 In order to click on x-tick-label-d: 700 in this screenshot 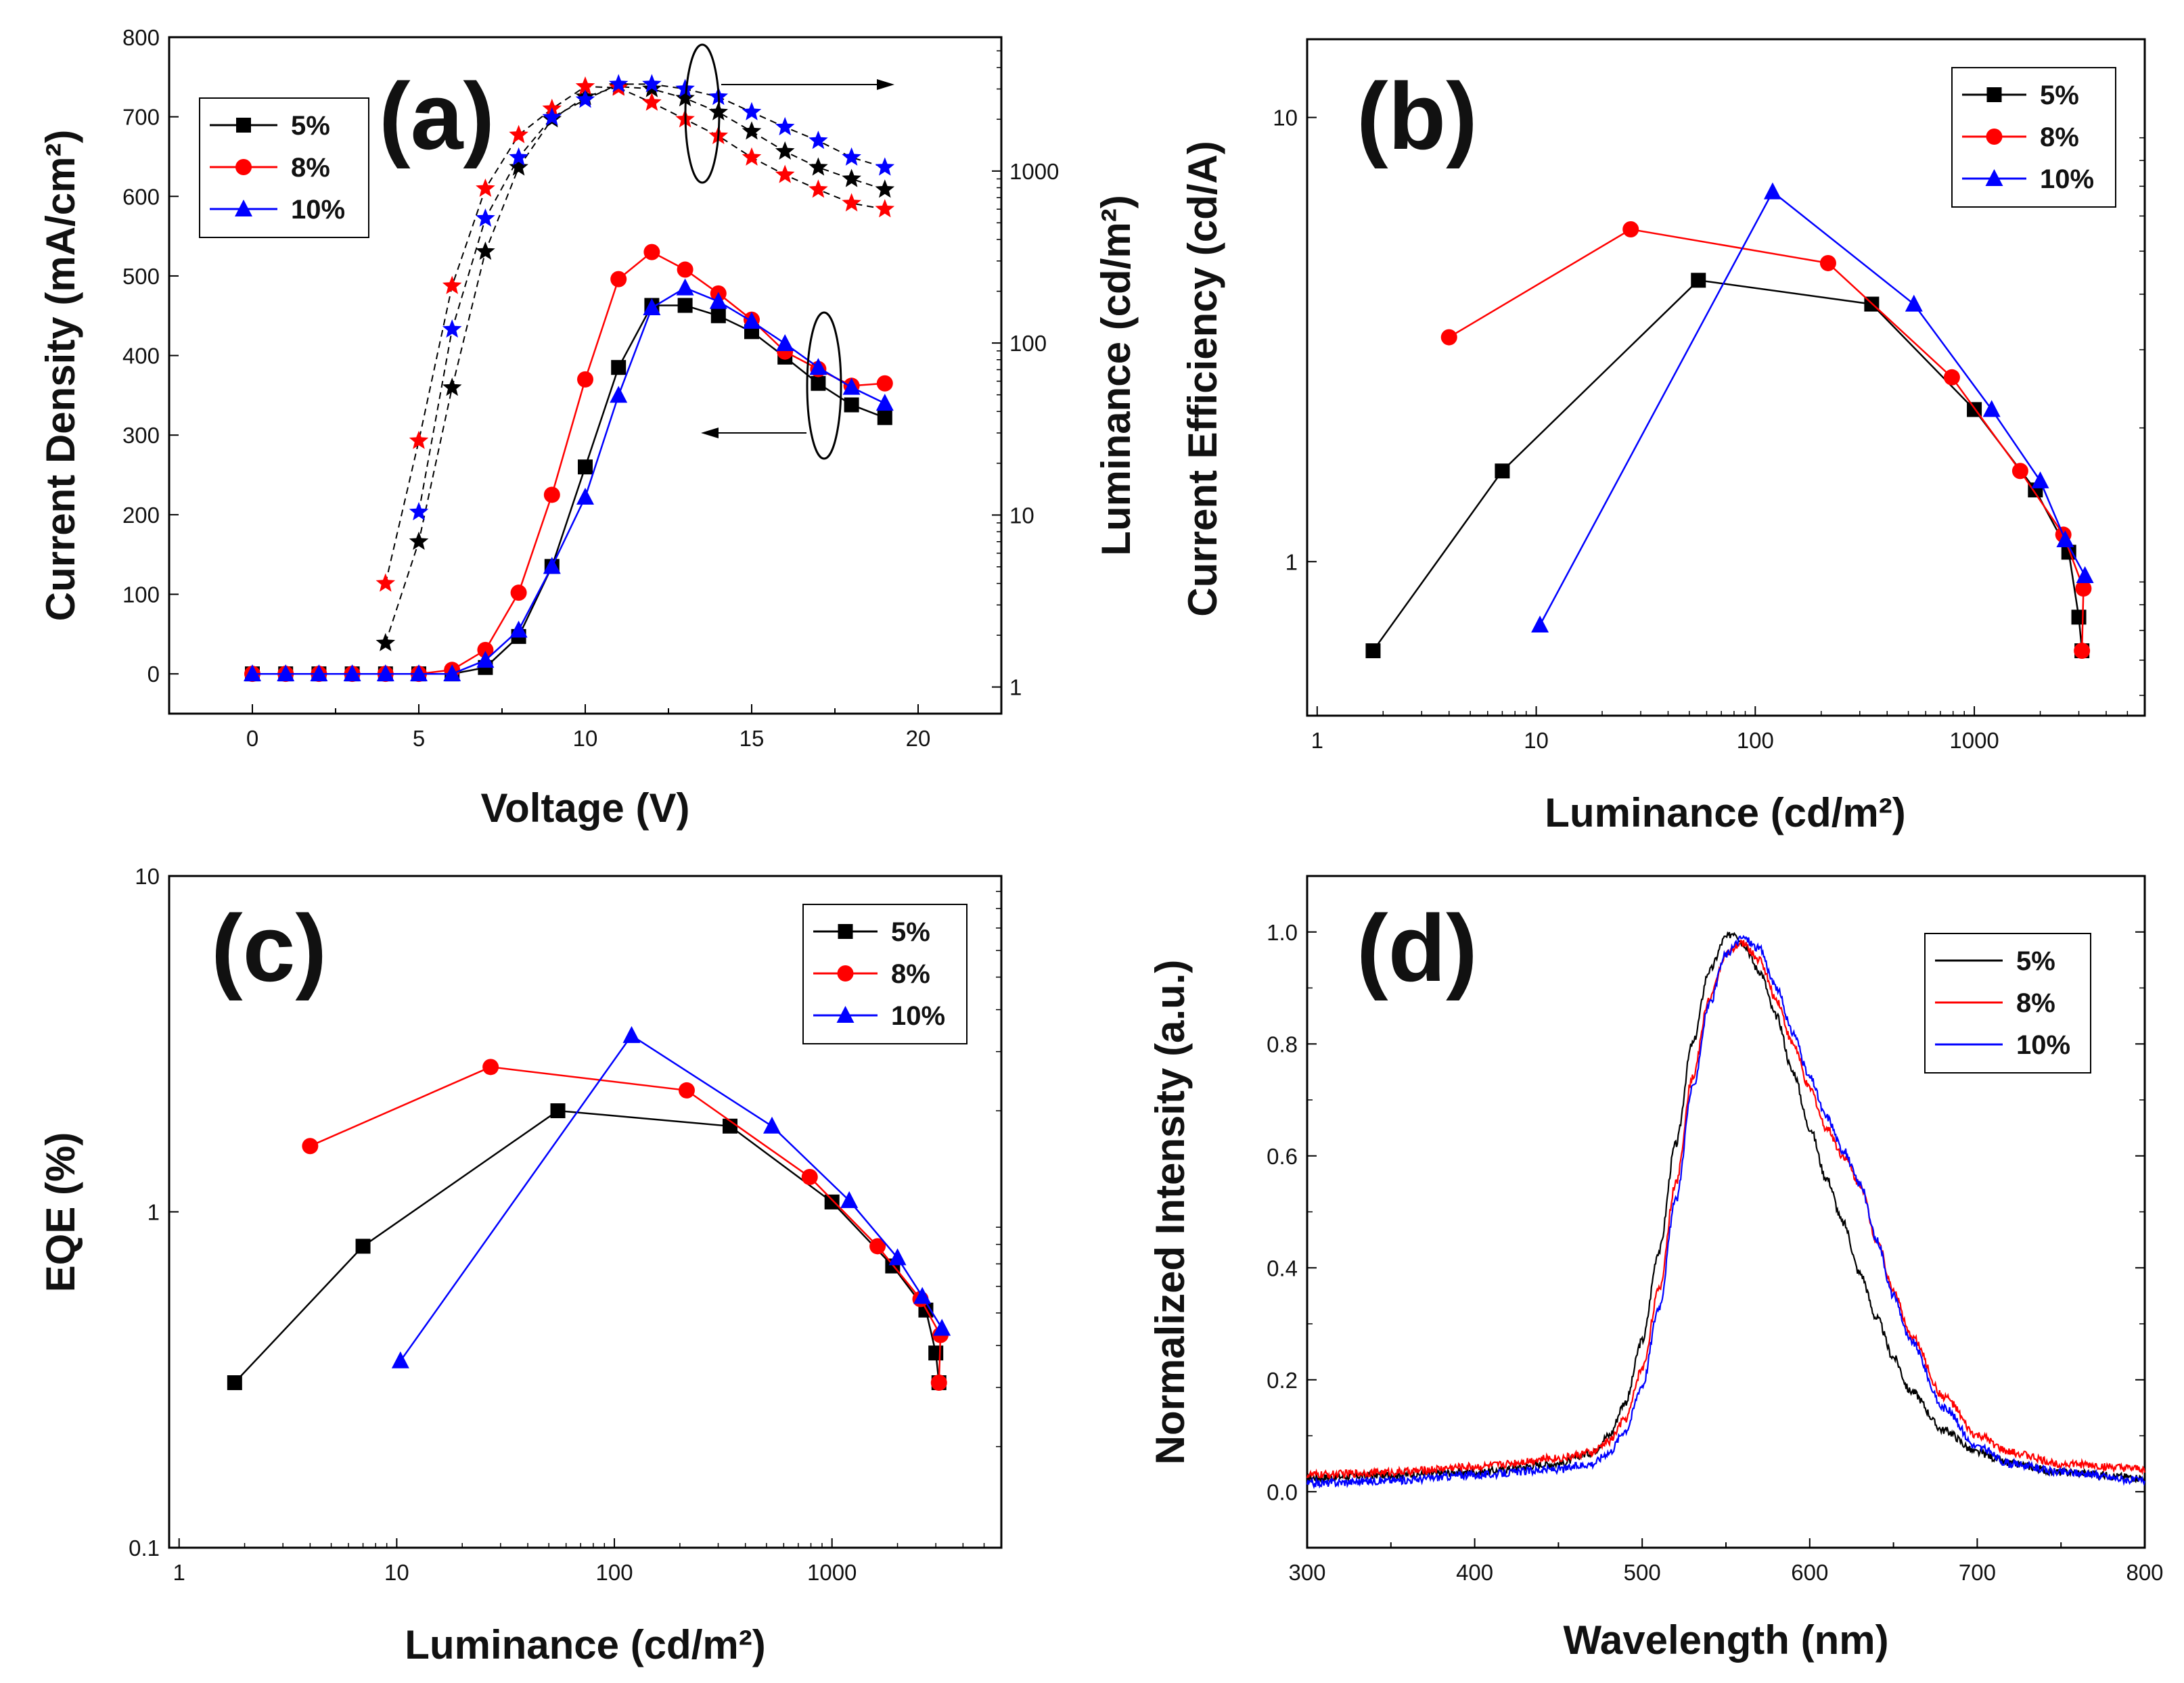, I will do `click(1977, 1572)`.